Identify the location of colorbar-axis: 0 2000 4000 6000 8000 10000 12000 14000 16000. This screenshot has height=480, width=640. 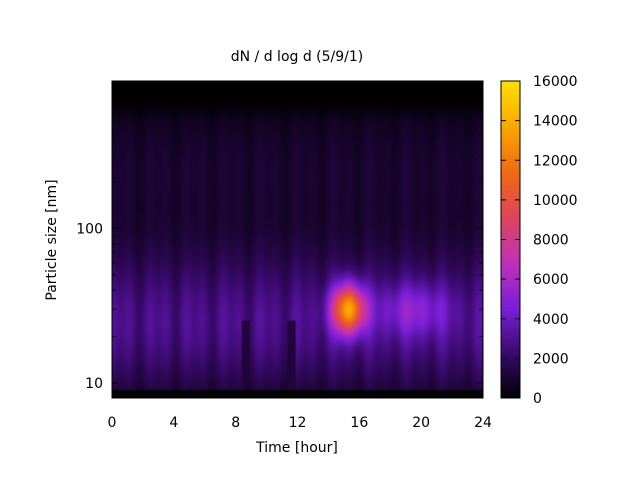
(539, 240).